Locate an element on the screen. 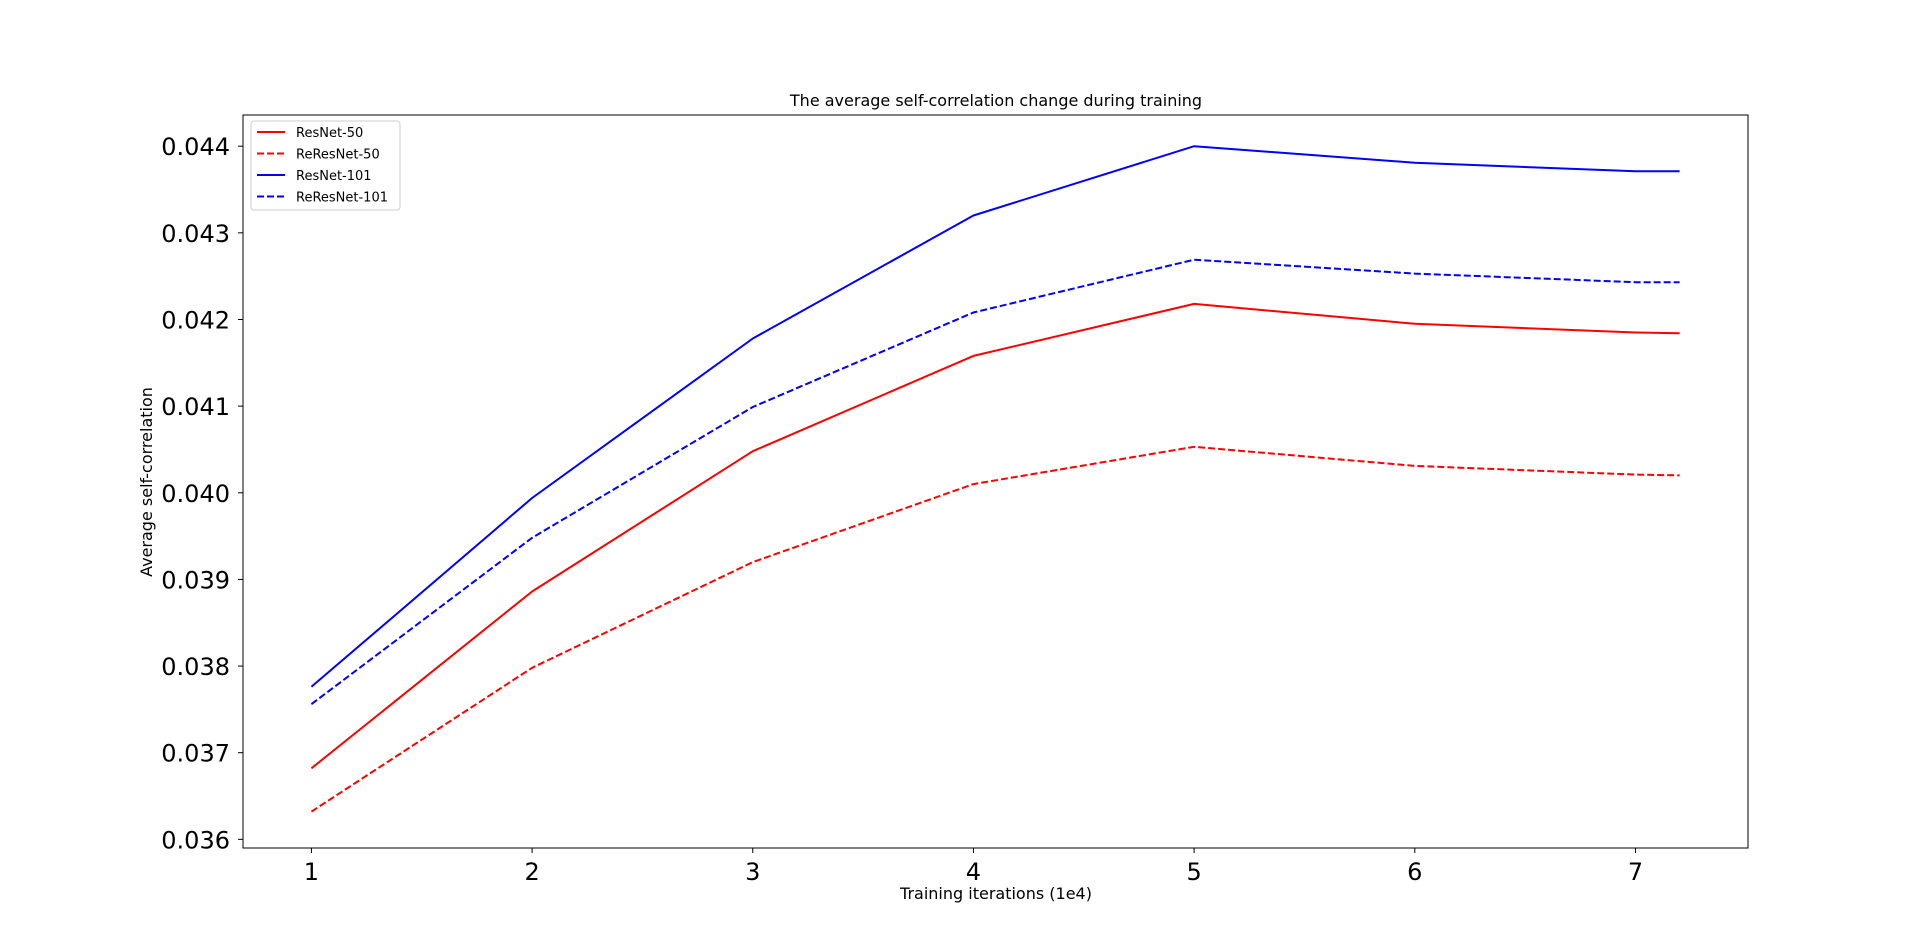 This screenshot has width=1920, height=941. legend-label-resnet-101: ResNet-101 is located at coordinates (334, 176).